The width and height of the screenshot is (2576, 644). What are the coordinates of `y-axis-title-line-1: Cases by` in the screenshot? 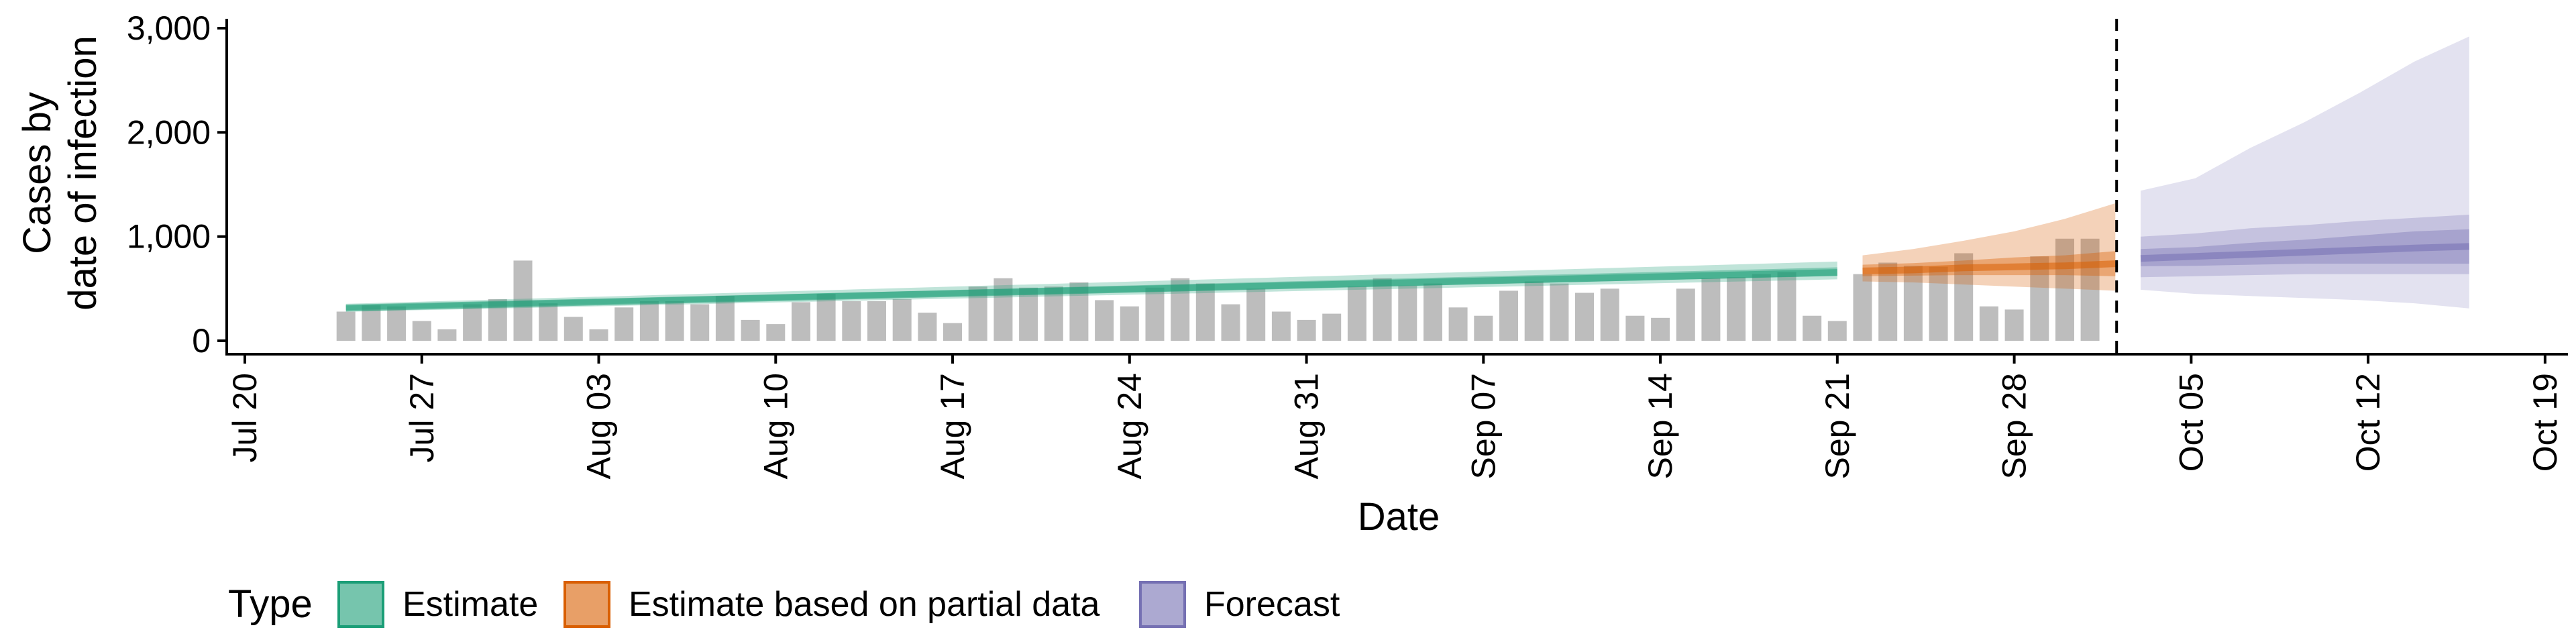 It's located at (37, 173).